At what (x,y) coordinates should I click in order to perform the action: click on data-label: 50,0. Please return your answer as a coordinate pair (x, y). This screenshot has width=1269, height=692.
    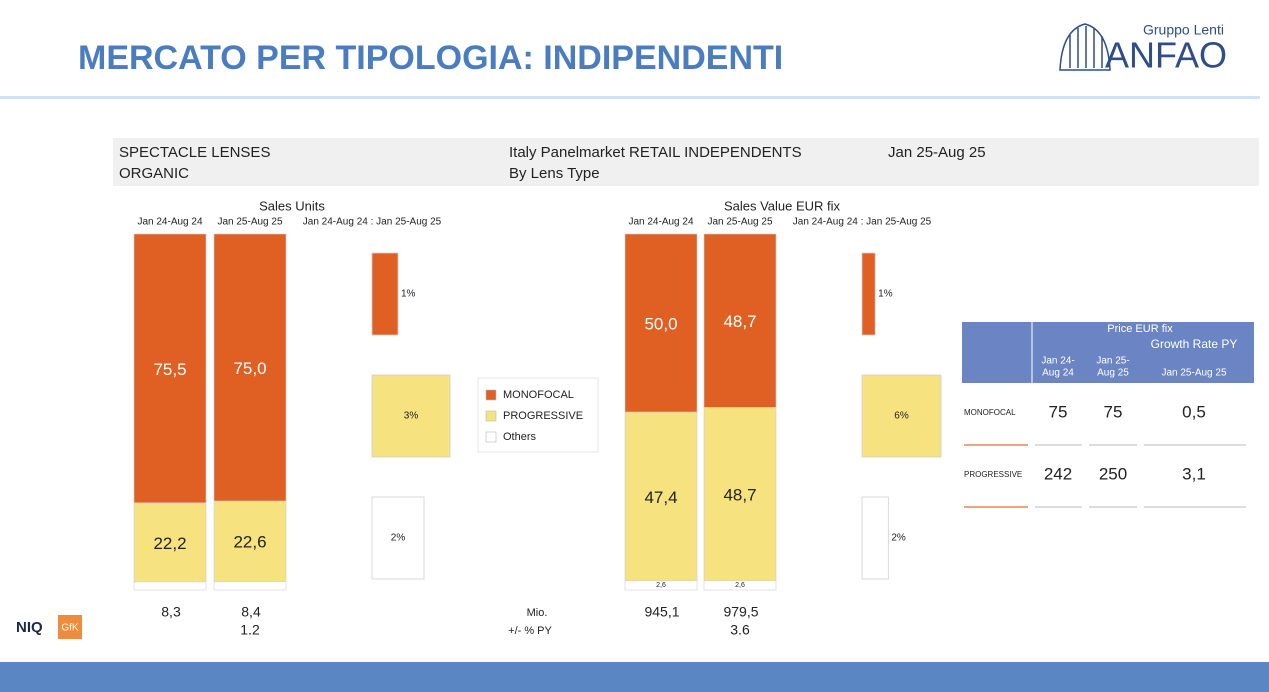
    Looking at the image, I should click on (660, 323).